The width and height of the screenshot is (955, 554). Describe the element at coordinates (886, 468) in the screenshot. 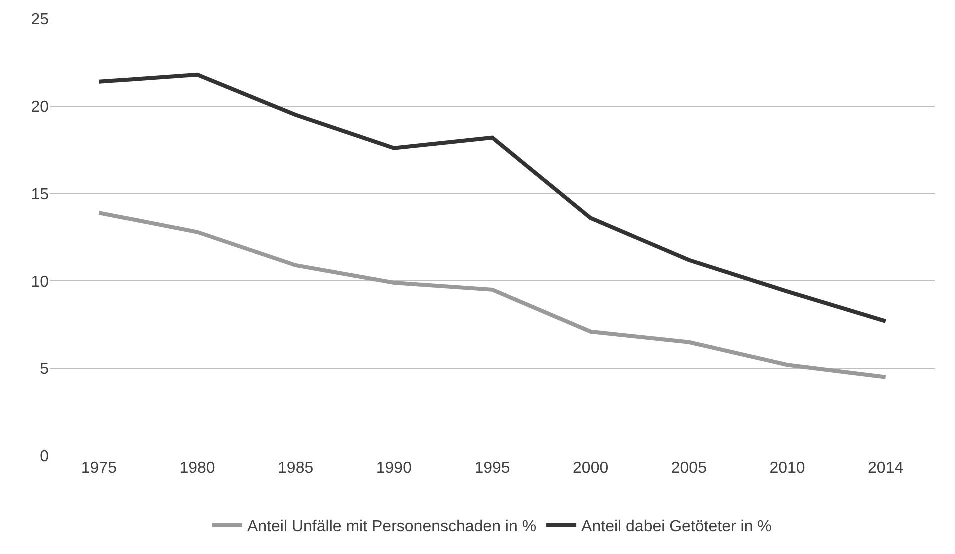

I see `x-tick-label: 2014` at that location.